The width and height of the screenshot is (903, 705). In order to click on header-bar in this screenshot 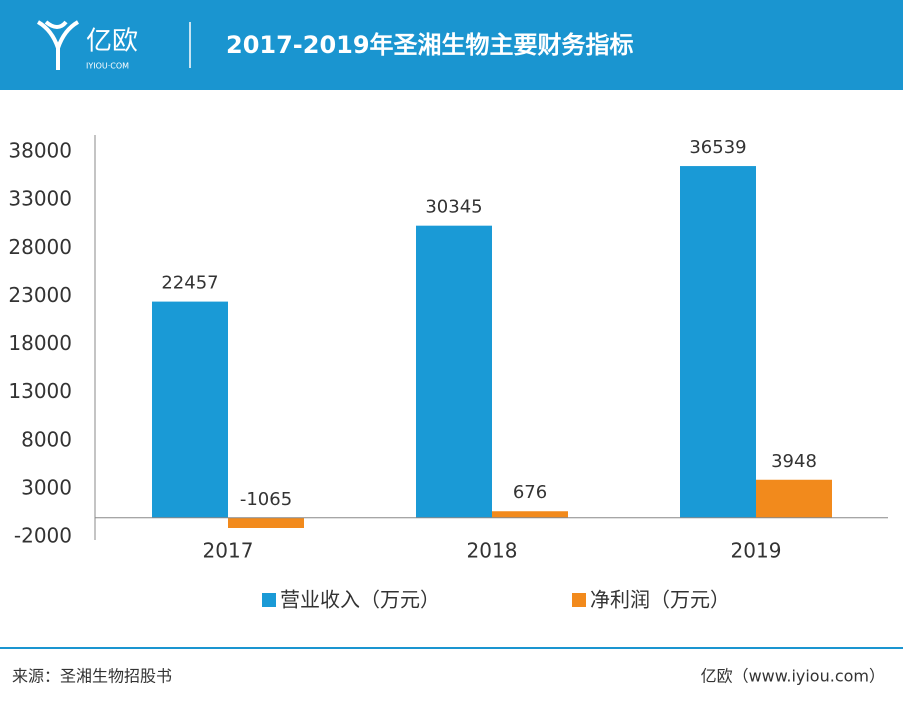, I will do `click(451, 45)`.